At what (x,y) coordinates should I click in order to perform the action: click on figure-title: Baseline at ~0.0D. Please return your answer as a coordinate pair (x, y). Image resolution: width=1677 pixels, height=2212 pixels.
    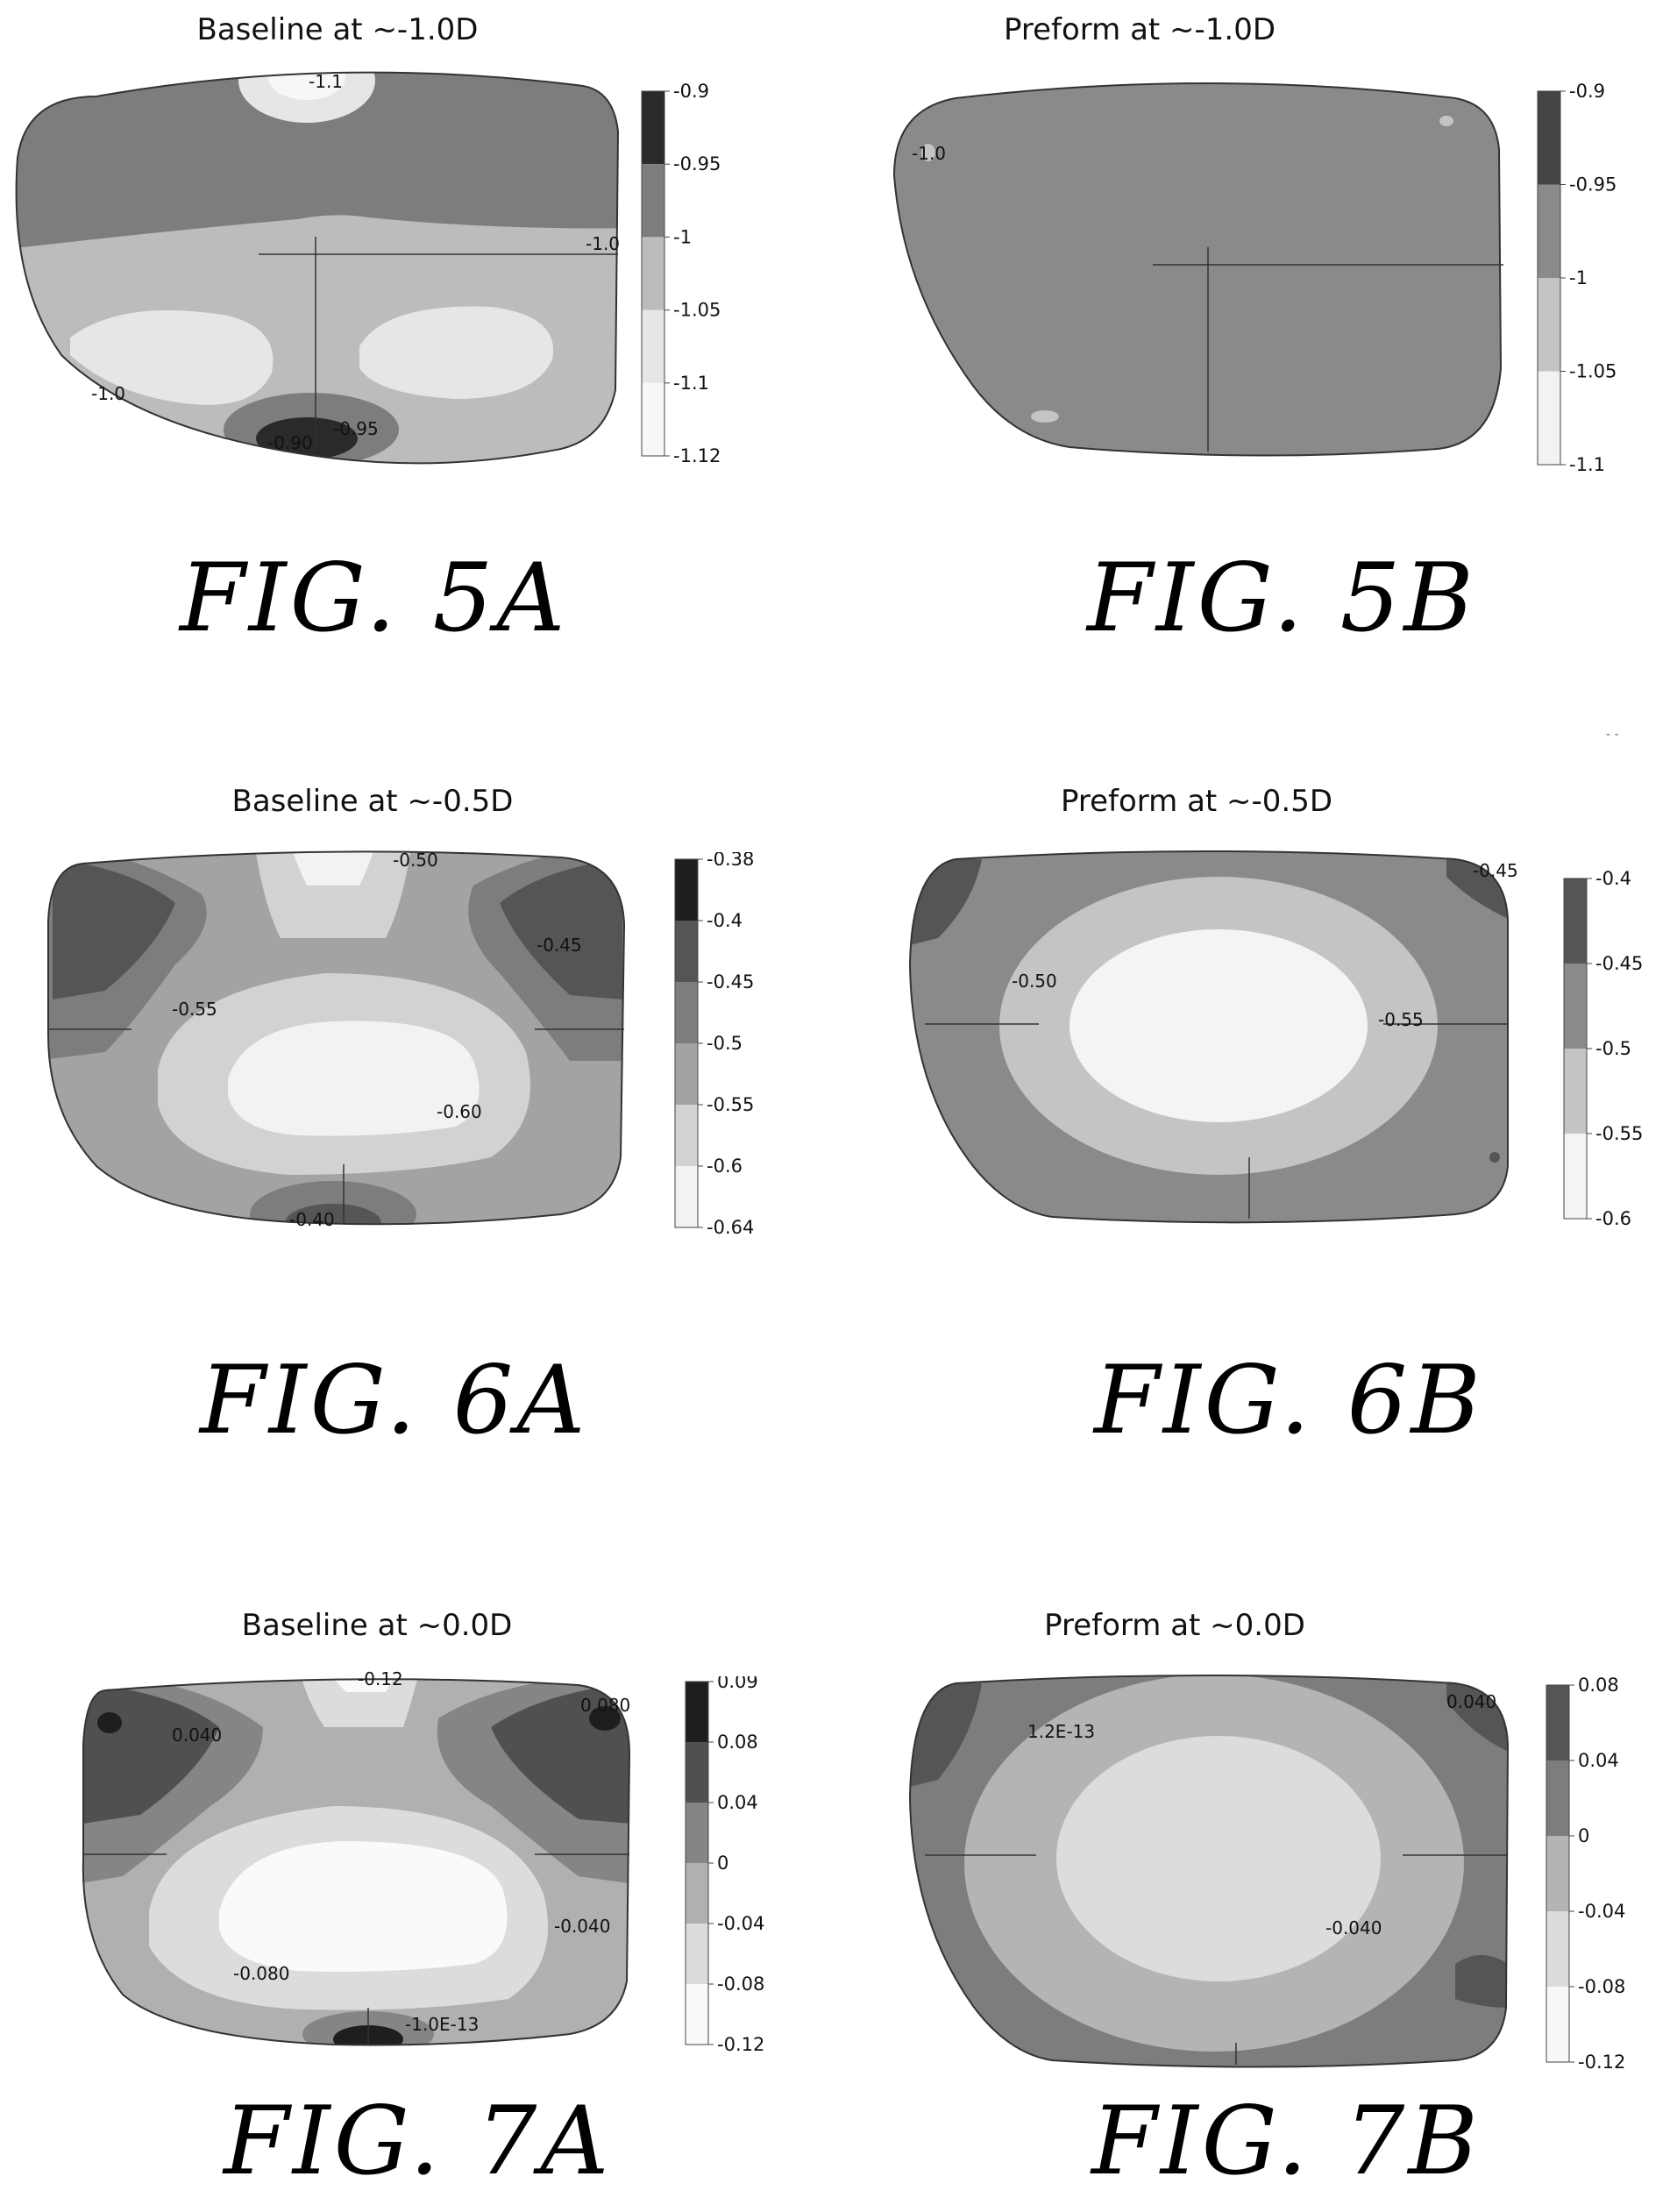
    Looking at the image, I should click on (377, 1625).